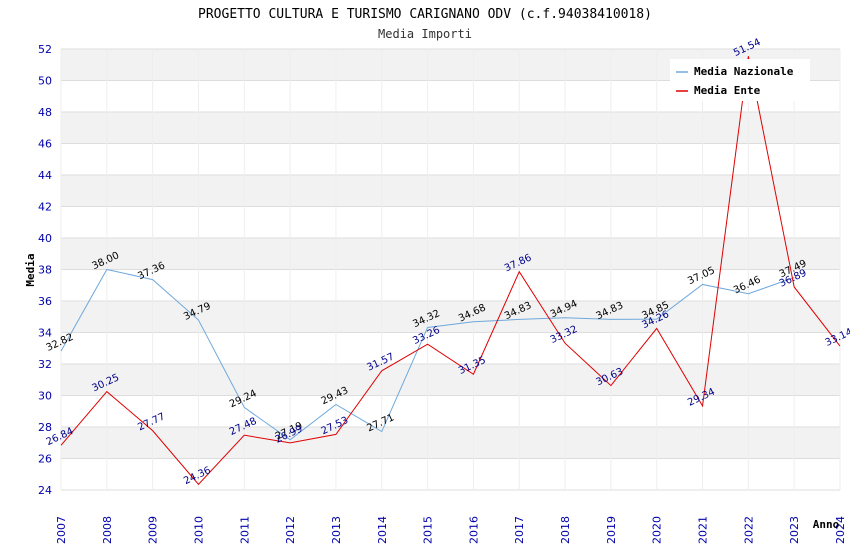 This screenshot has width=850, height=550. Describe the element at coordinates (425, 34) in the screenshot. I see `chart-subtitle: Media Importi` at that location.